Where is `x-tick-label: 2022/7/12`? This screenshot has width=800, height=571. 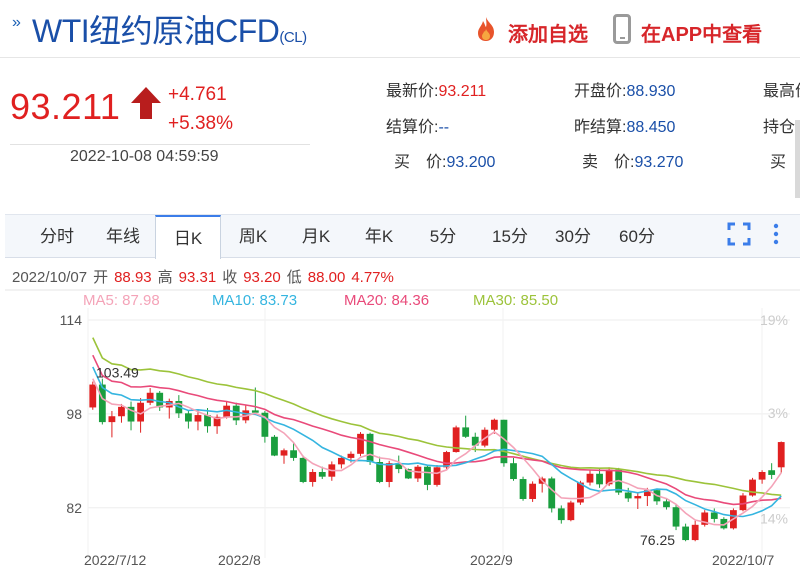
x-tick-label: 2022/7/12 is located at coordinates (115, 560).